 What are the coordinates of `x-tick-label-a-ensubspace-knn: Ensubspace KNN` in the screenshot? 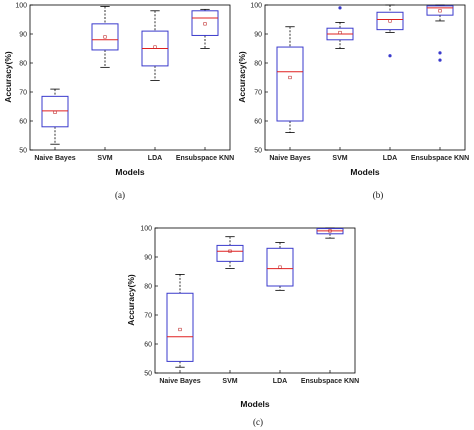 It's located at (205, 158).